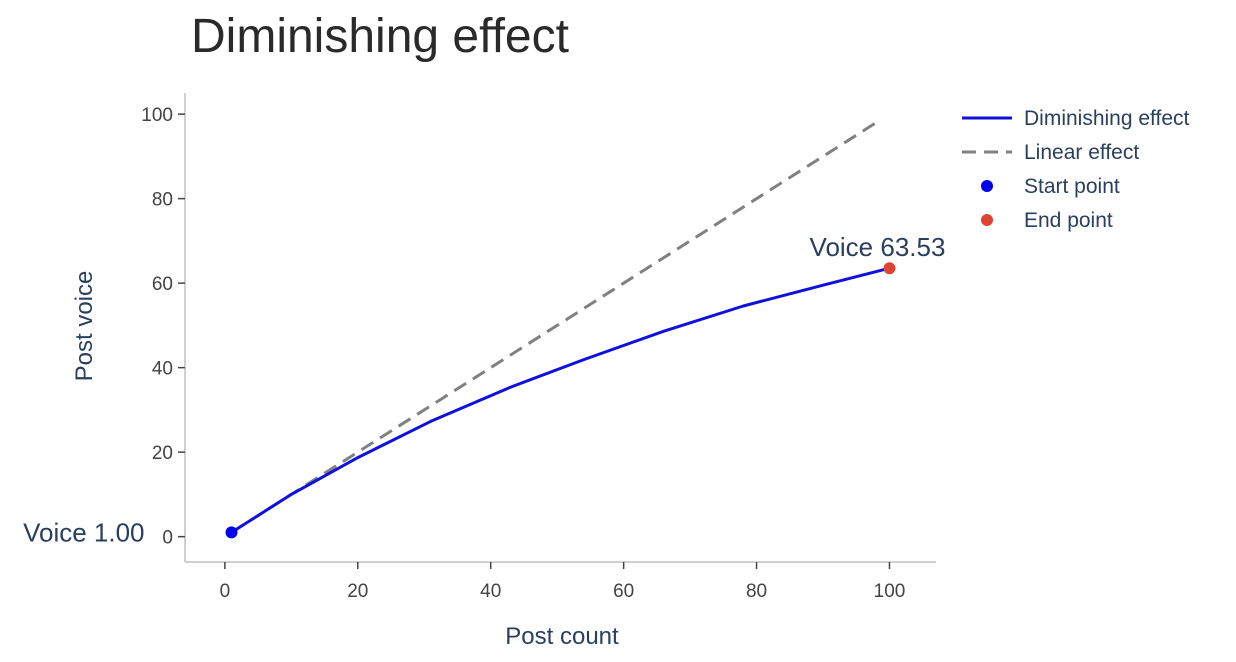 The height and width of the screenshot is (662, 1236). What do you see at coordinates (167, 538) in the screenshot?
I see `y-tick-label: 0` at bounding box center [167, 538].